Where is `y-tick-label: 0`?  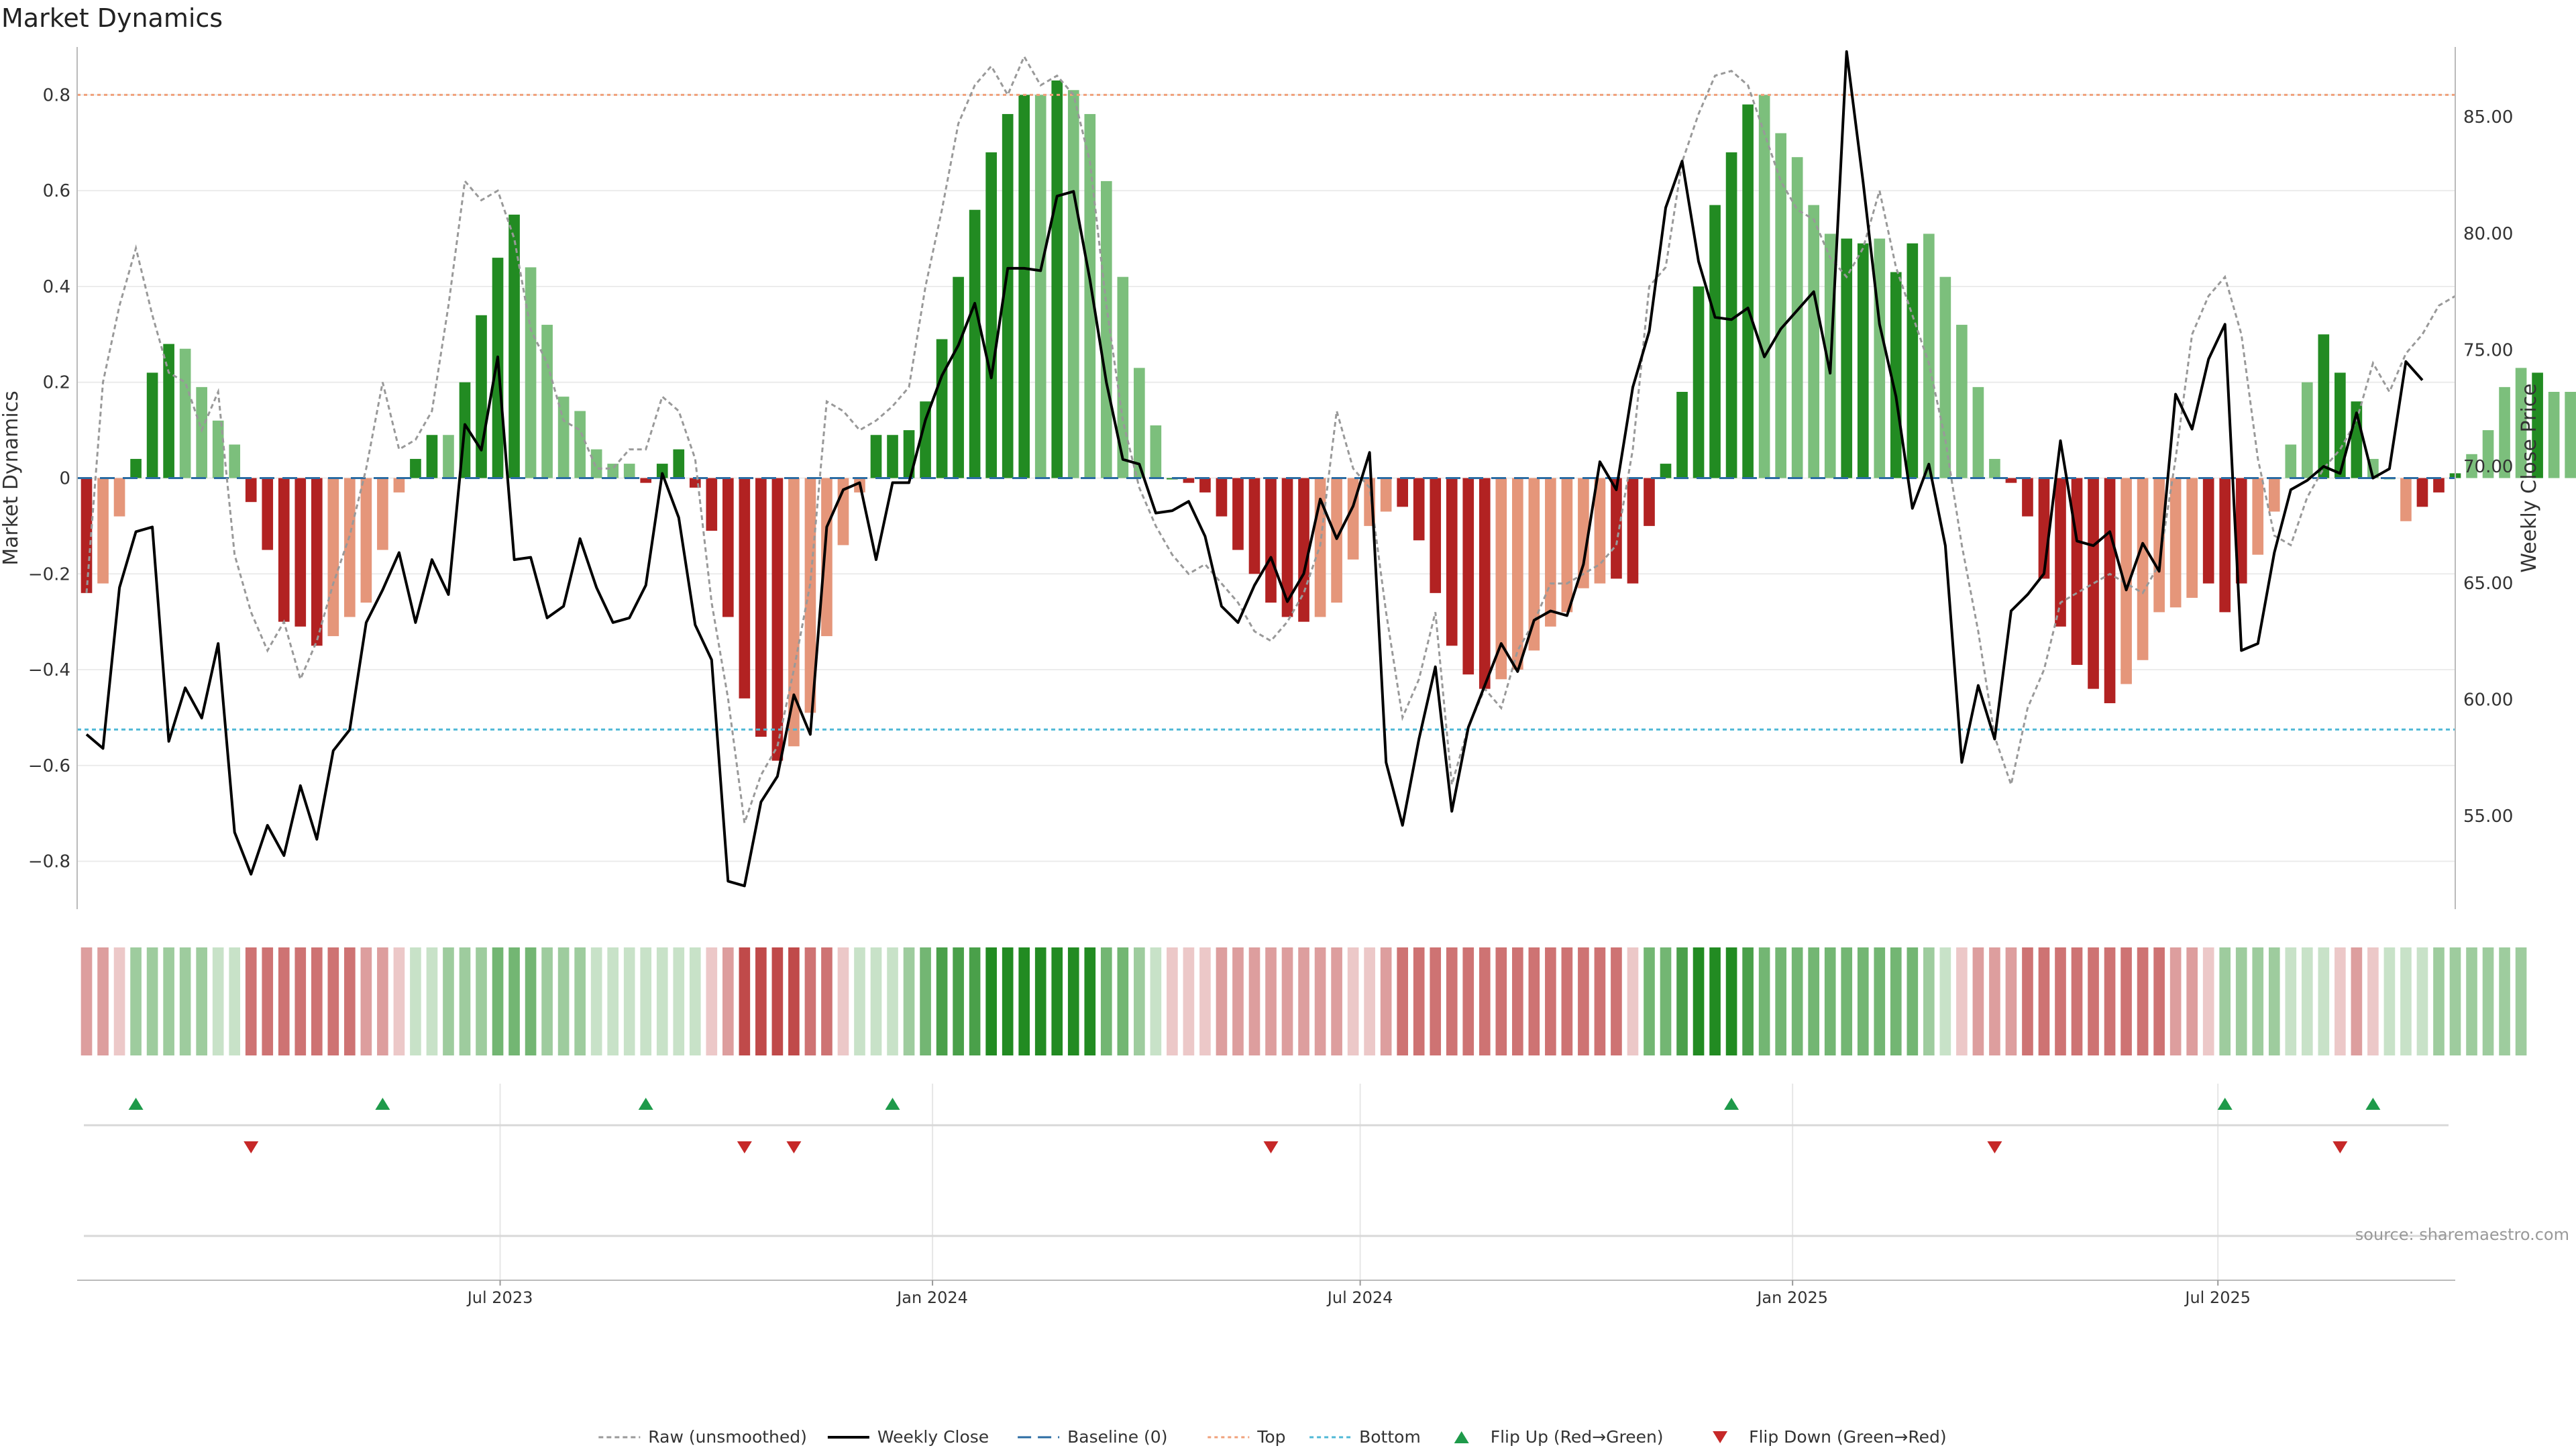
y-tick-label: 0 is located at coordinates (64, 479).